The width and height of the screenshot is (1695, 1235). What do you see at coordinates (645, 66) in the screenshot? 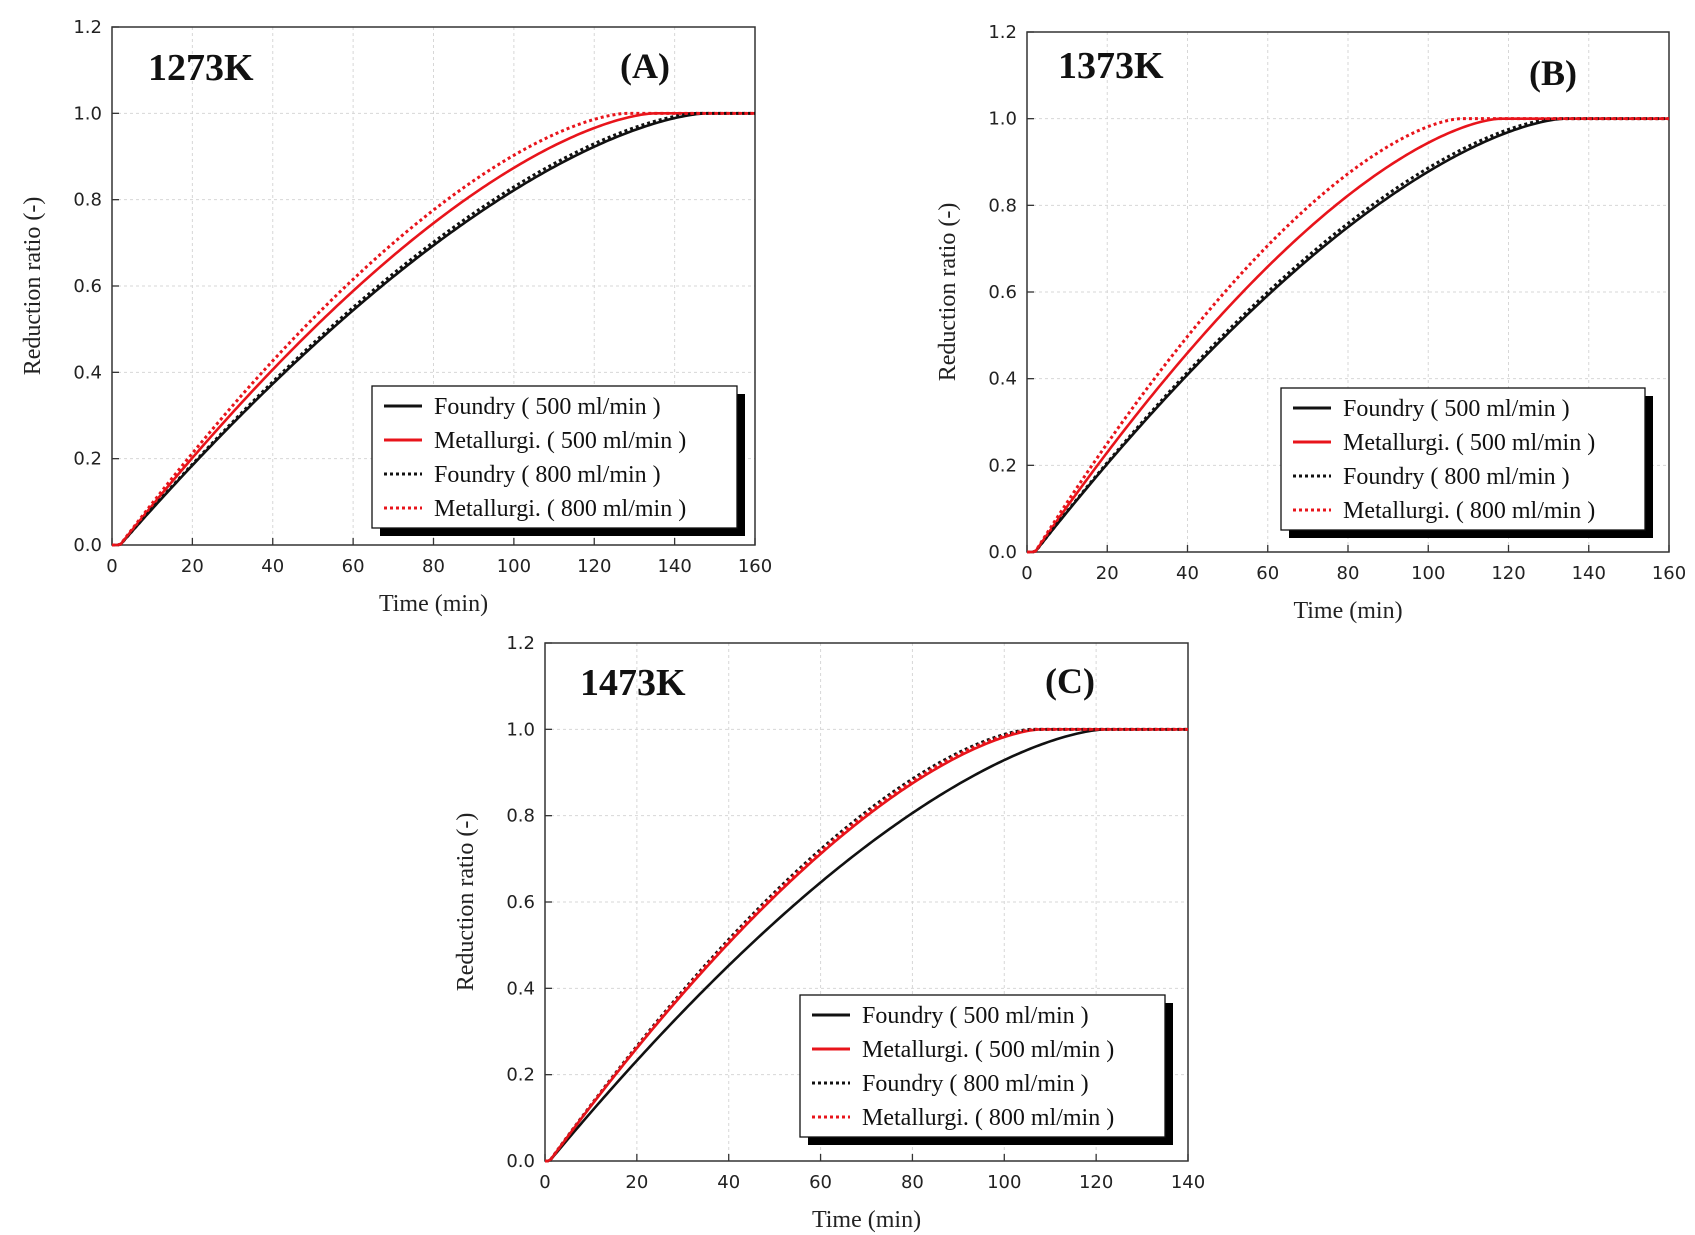
I see `panel-label: (A)` at bounding box center [645, 66].